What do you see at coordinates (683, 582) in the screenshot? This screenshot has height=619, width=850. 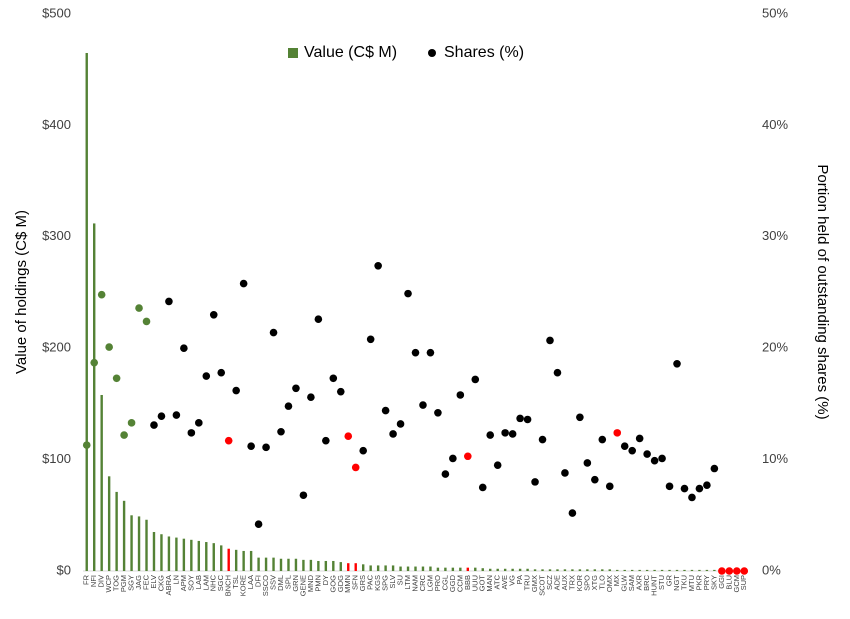 I see `x-tick-label: TKU` at bounding box center [683, 582].